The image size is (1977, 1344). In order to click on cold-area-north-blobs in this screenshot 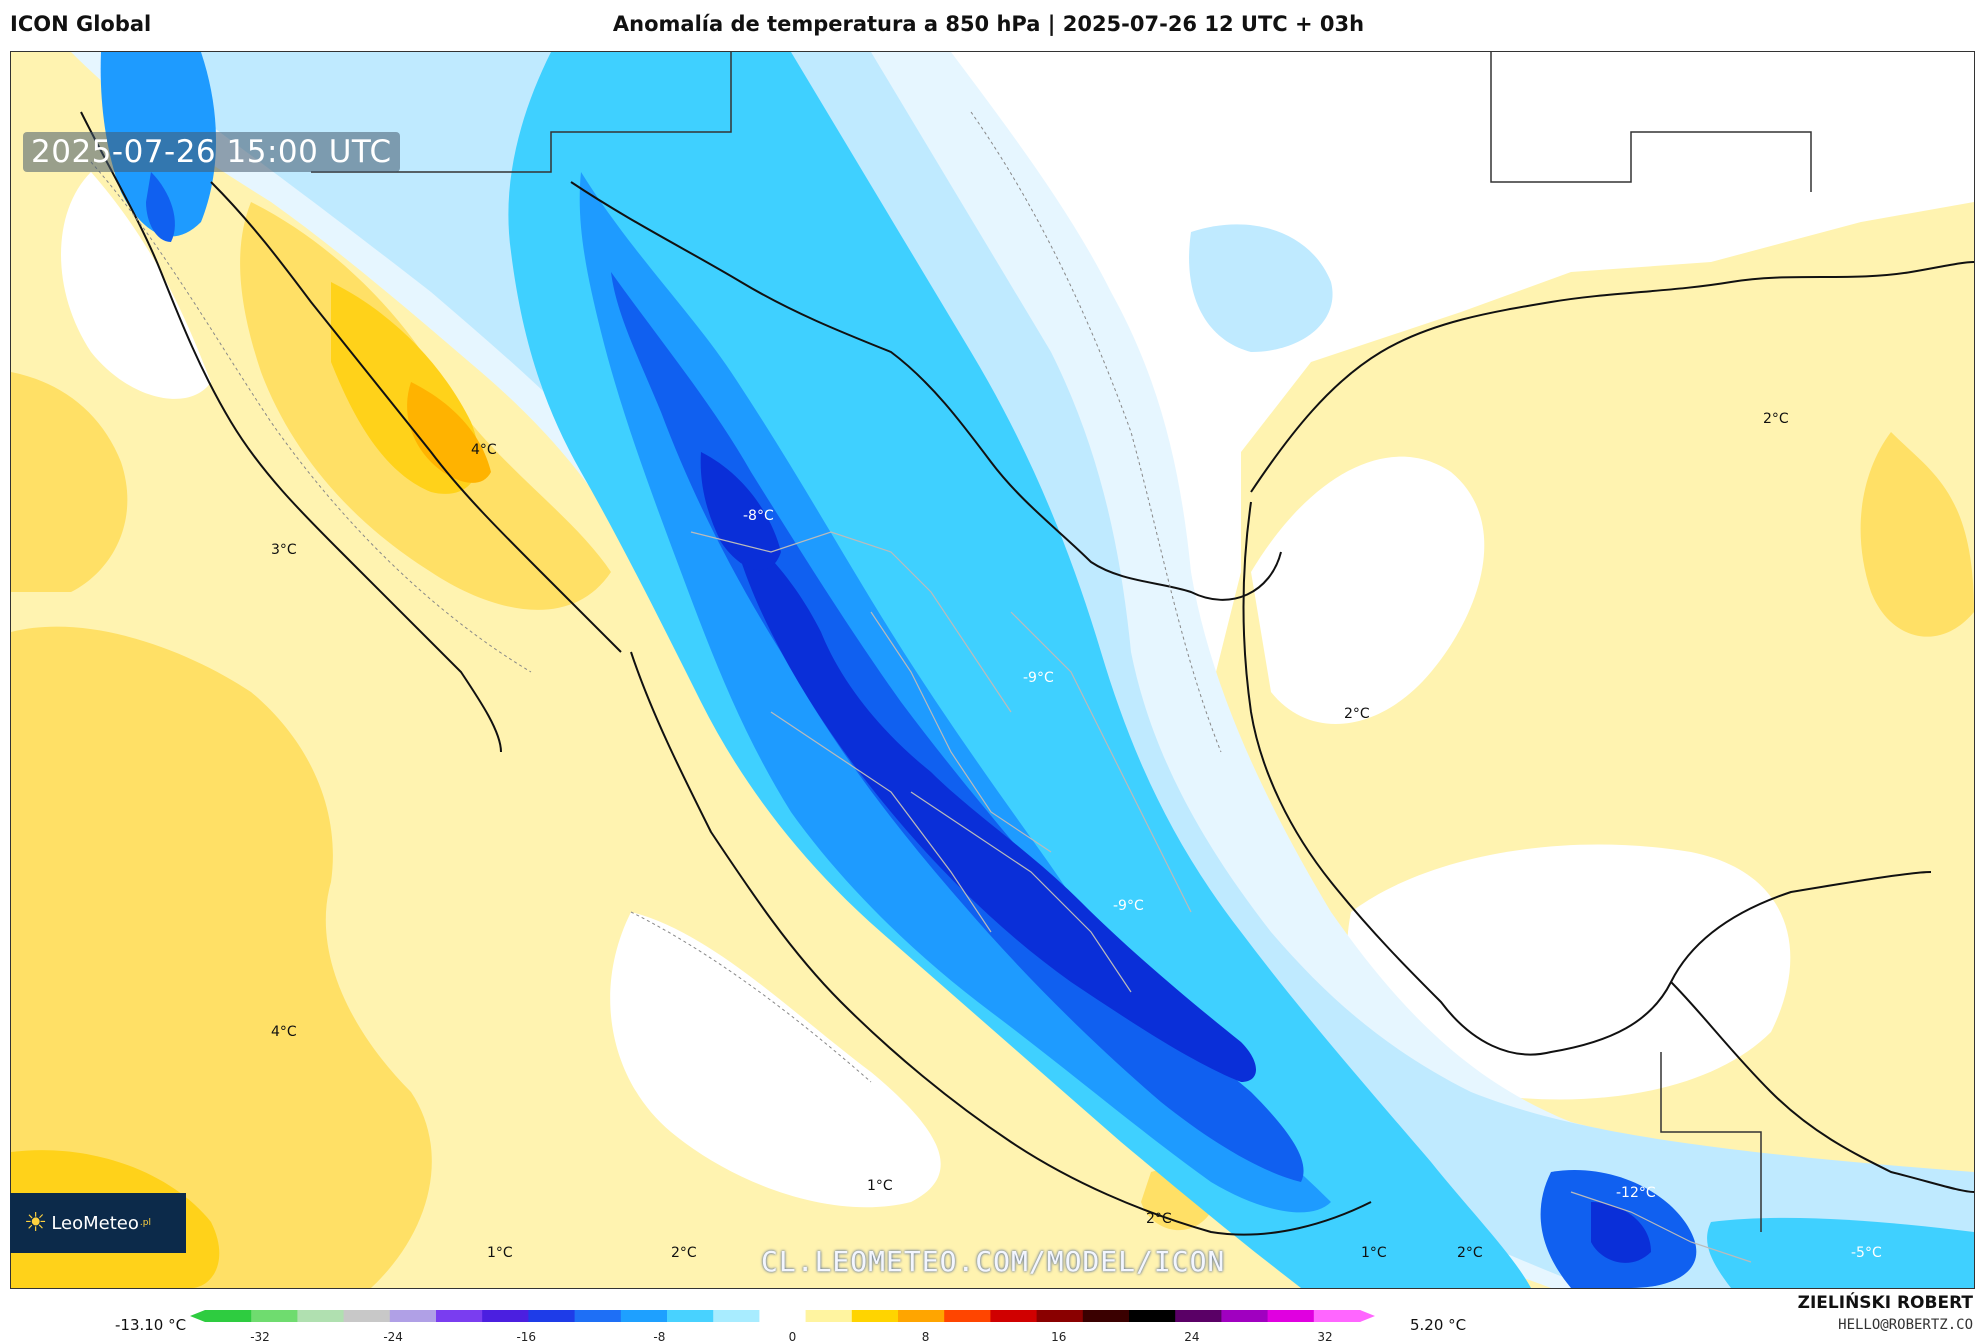, I will do `click(1261, 288)`.